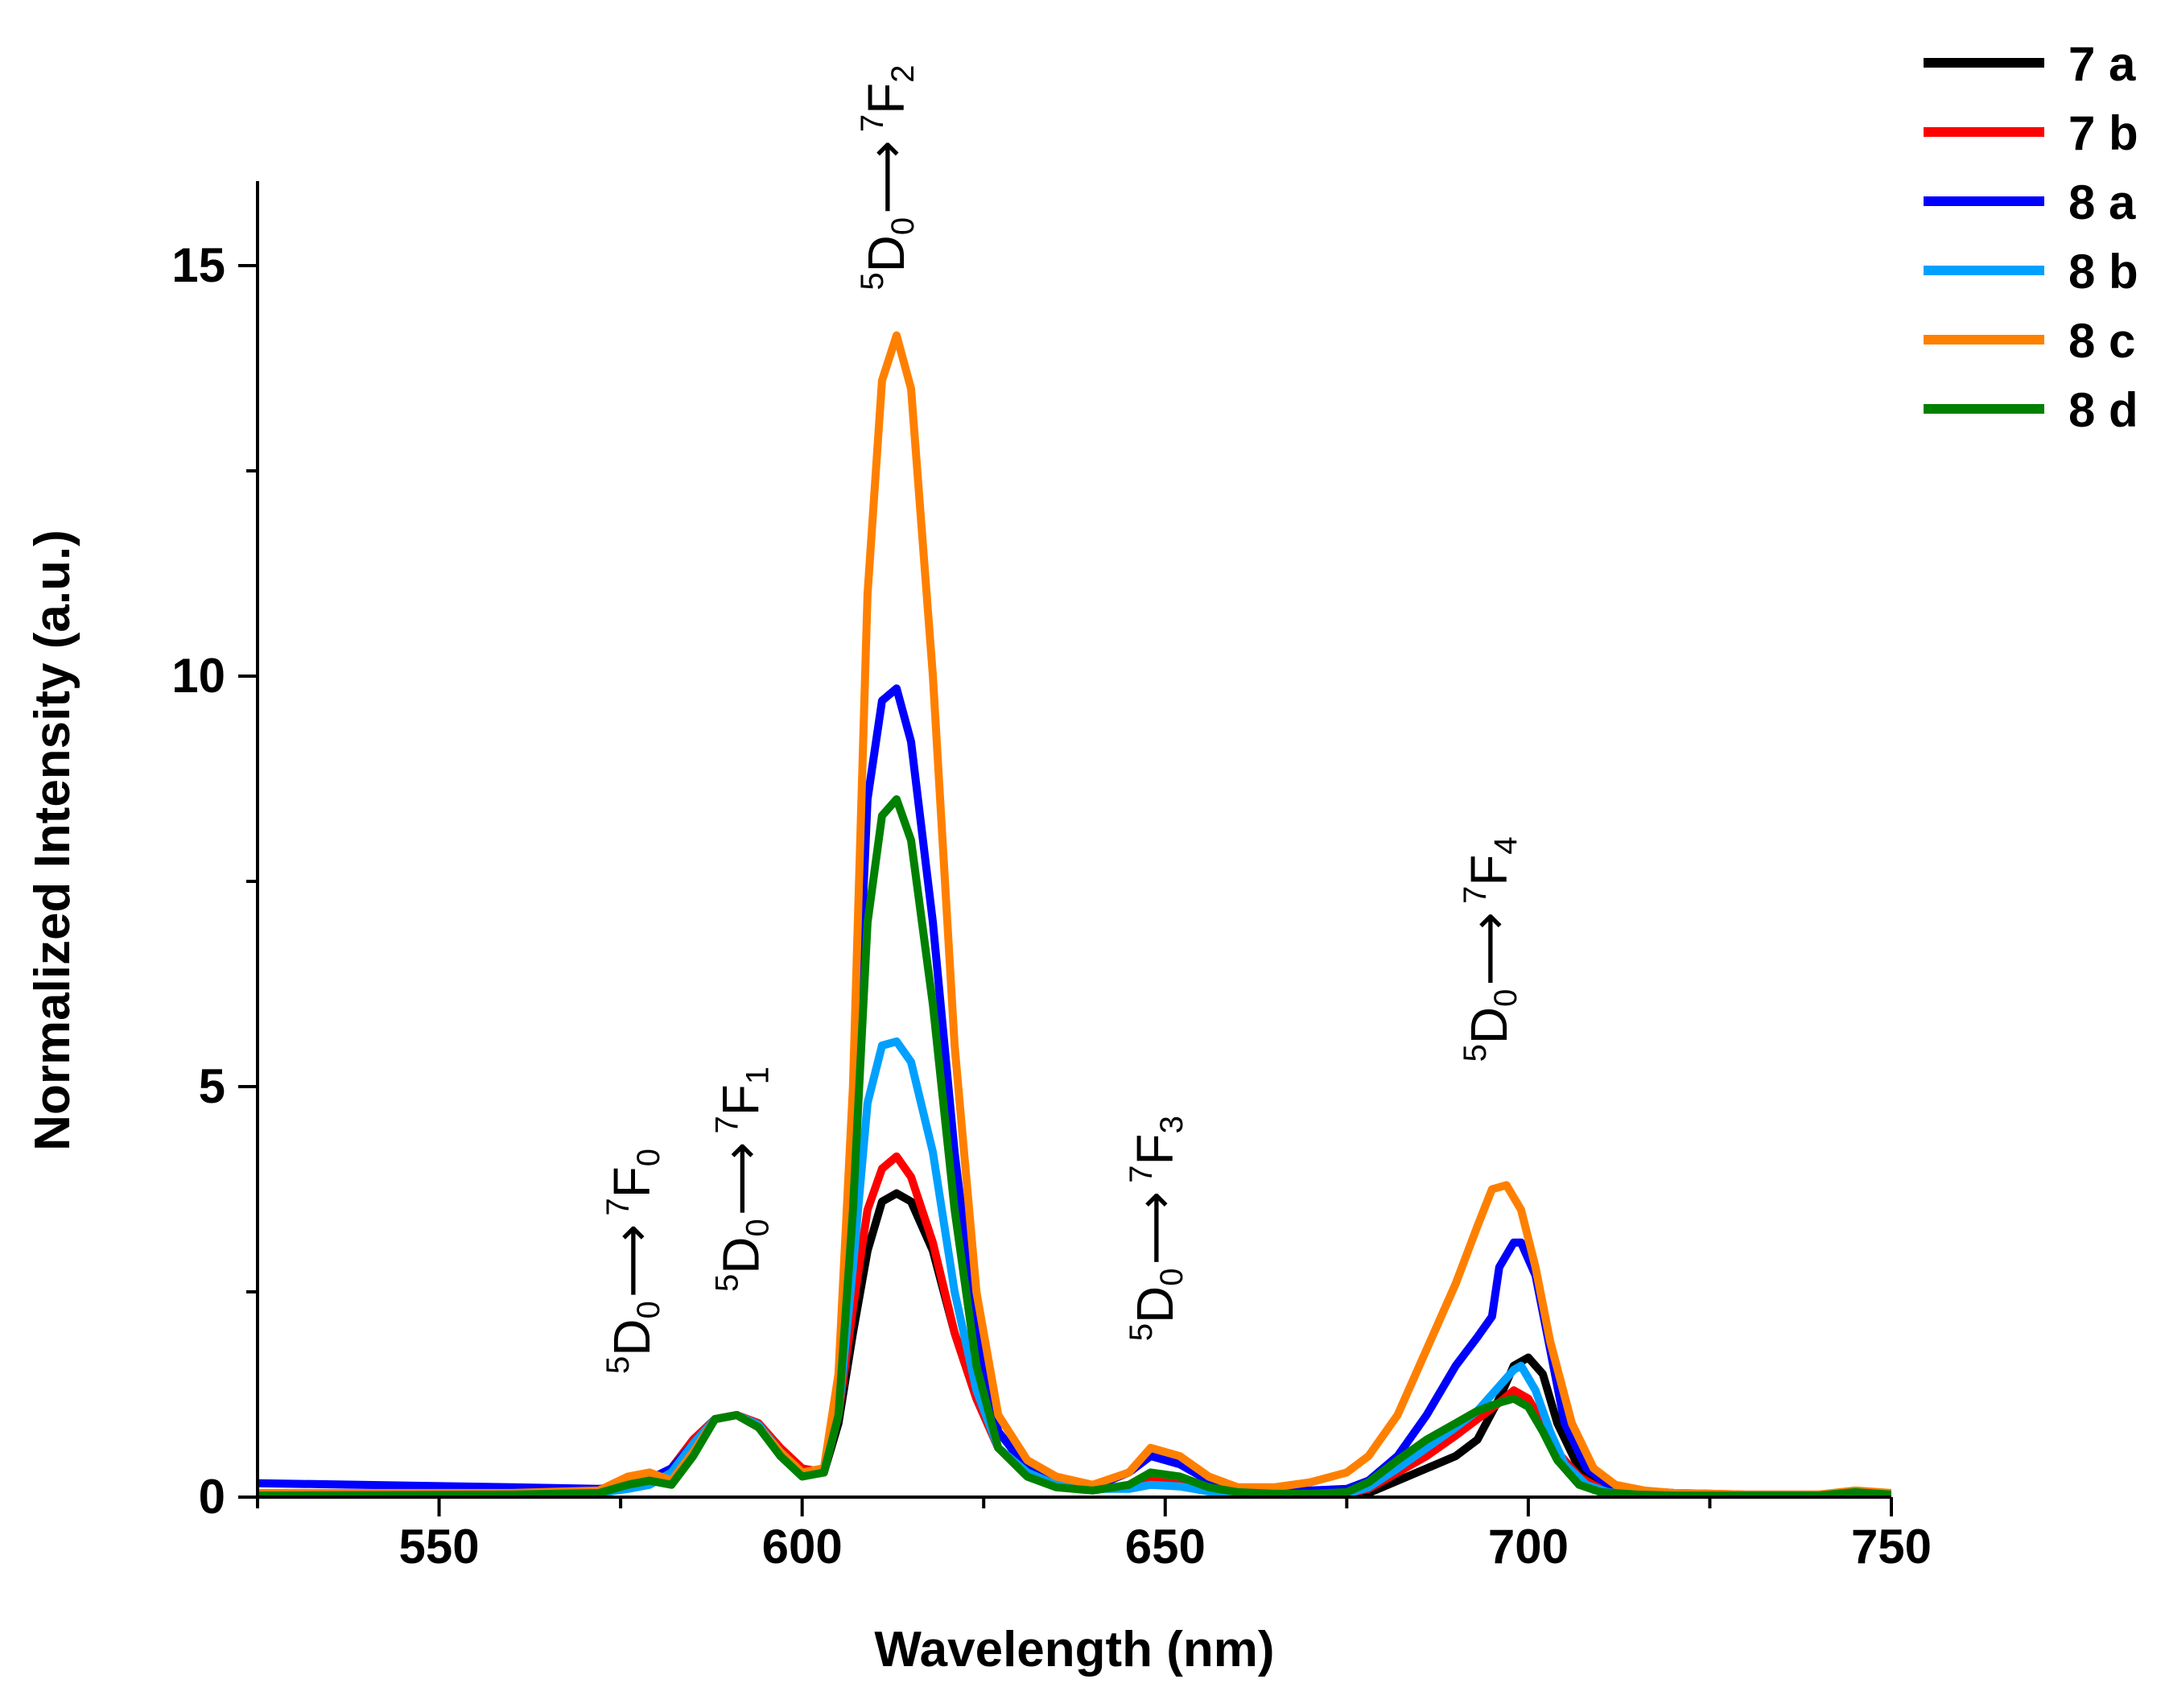 The image size is (2165, 1708). I want to click on legend-label: 8 b, so click(2103, 272).